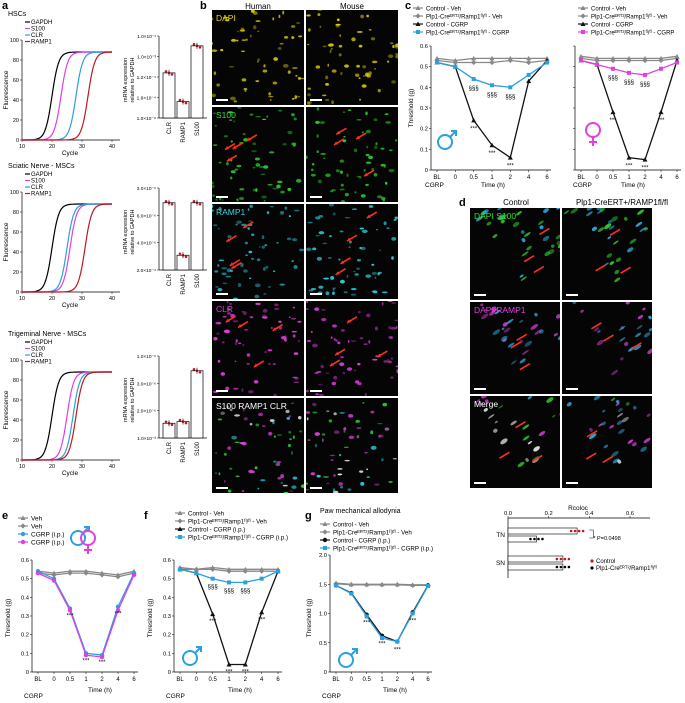  I want to click on rcoloc-bar, so click(542, 531).